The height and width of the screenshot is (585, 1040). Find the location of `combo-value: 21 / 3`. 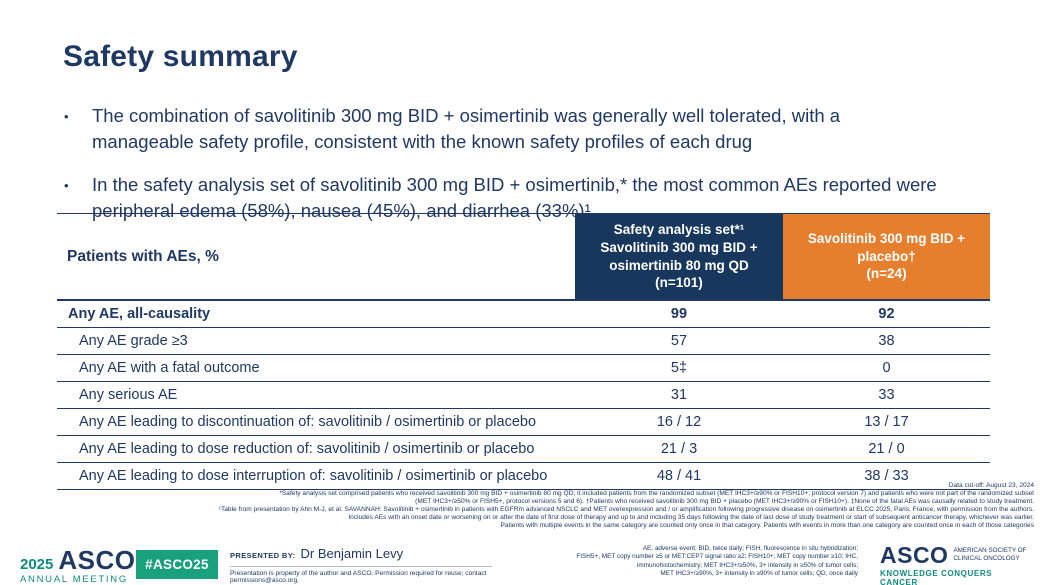

combo-value: 21 / 3 is located at coordinates (679, 449).